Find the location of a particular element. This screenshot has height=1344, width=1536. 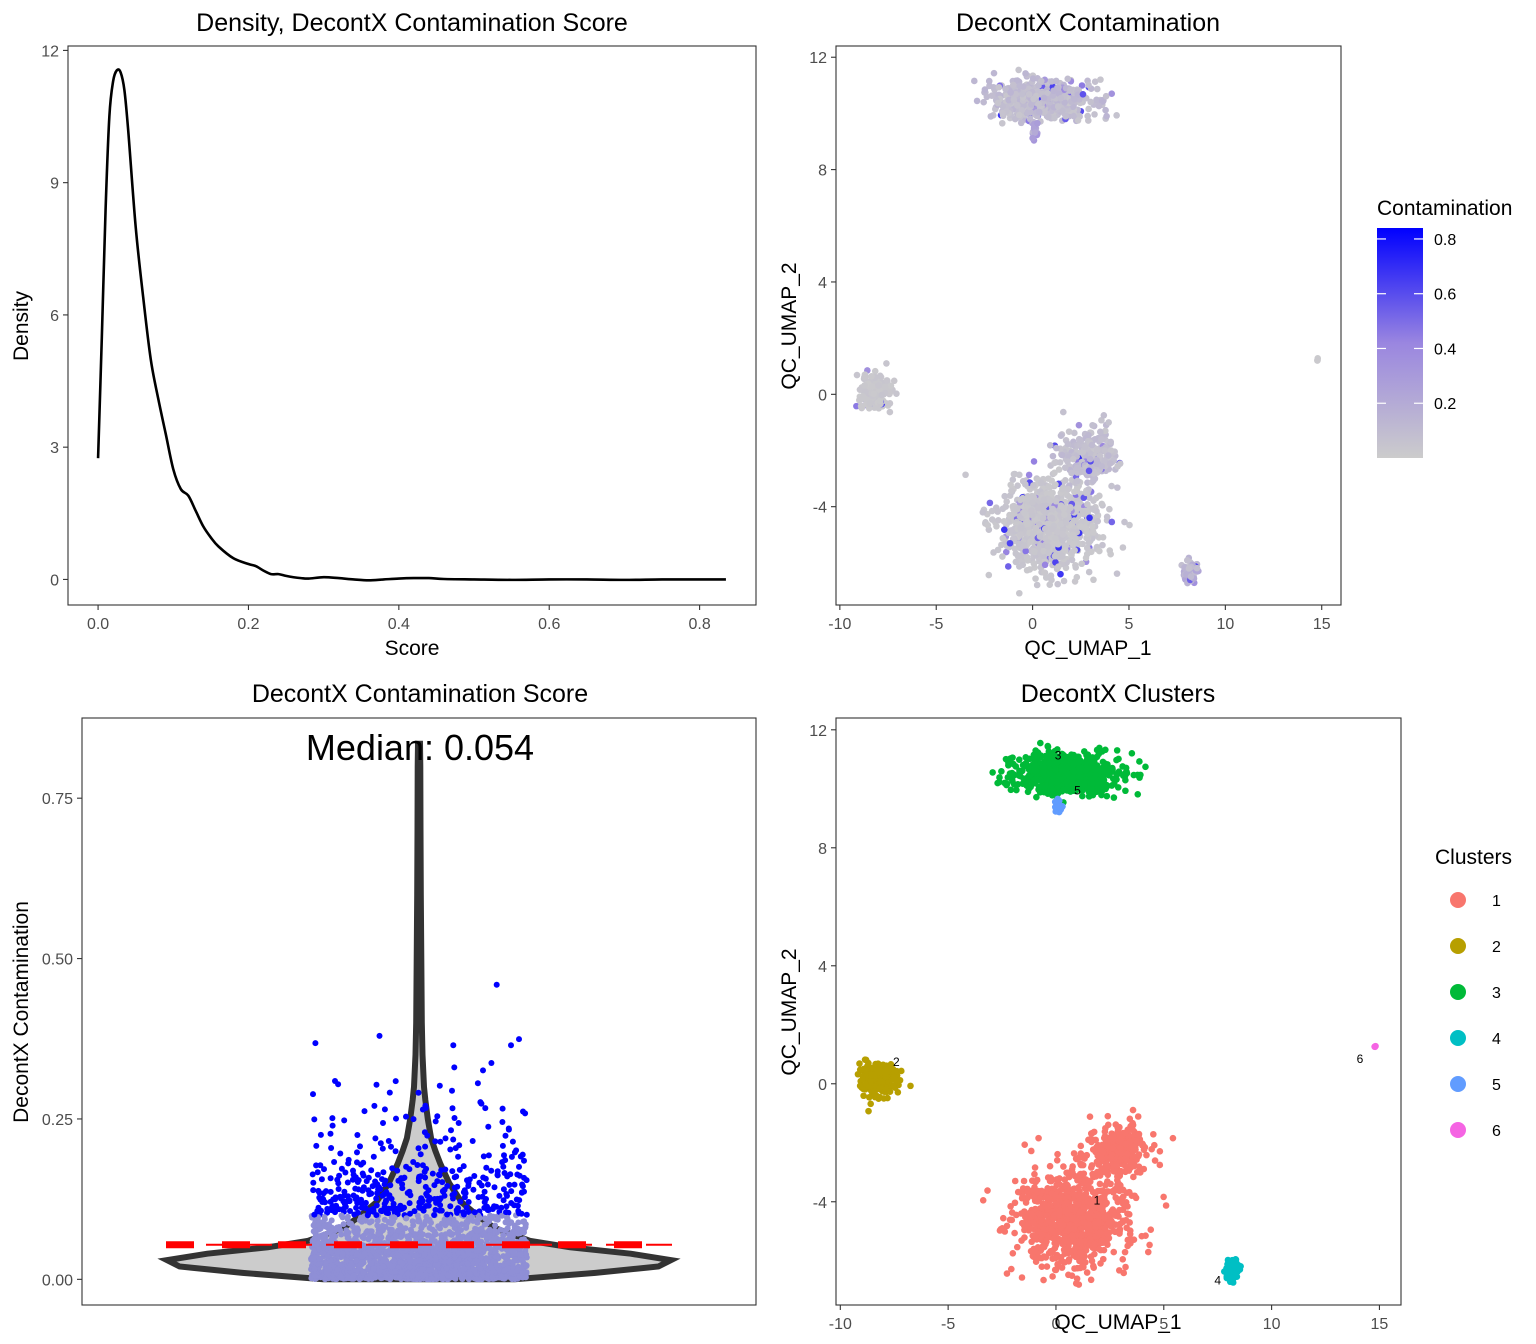

violin-y-tick-label: 0.50 is located at coordinates (57, 960).